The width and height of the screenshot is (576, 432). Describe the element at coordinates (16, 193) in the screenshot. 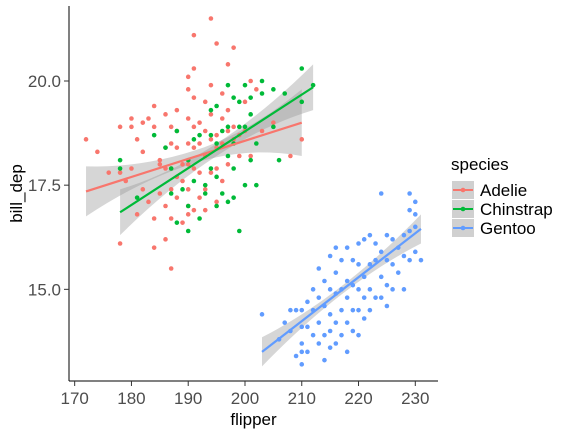

I see `y-axis-title: bill_dep` at that location.